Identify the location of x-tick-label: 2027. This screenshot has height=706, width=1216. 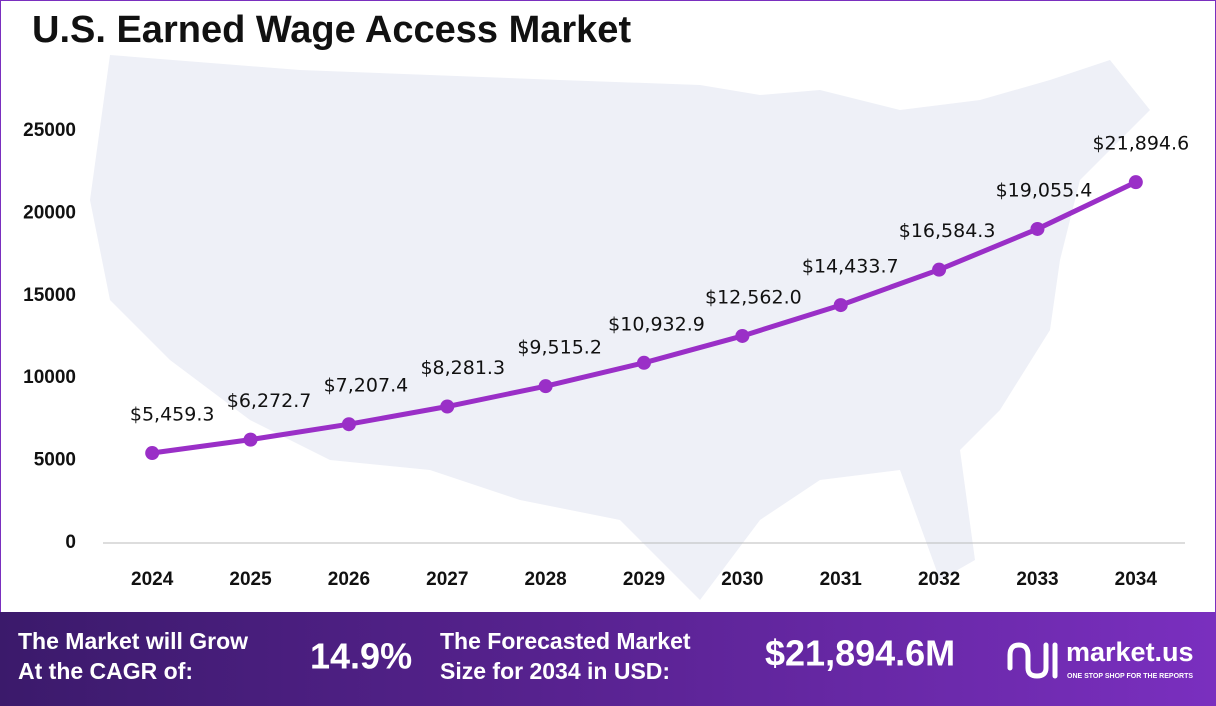
(447, 579).